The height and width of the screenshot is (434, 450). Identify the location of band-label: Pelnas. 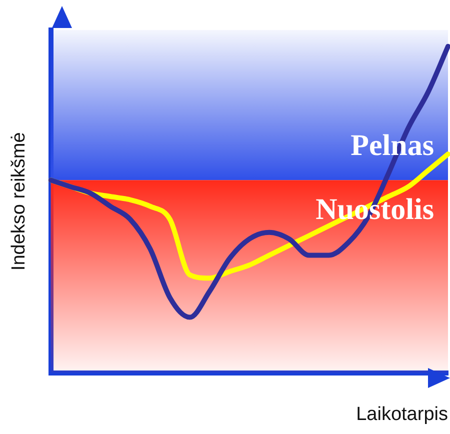
(392, 145).